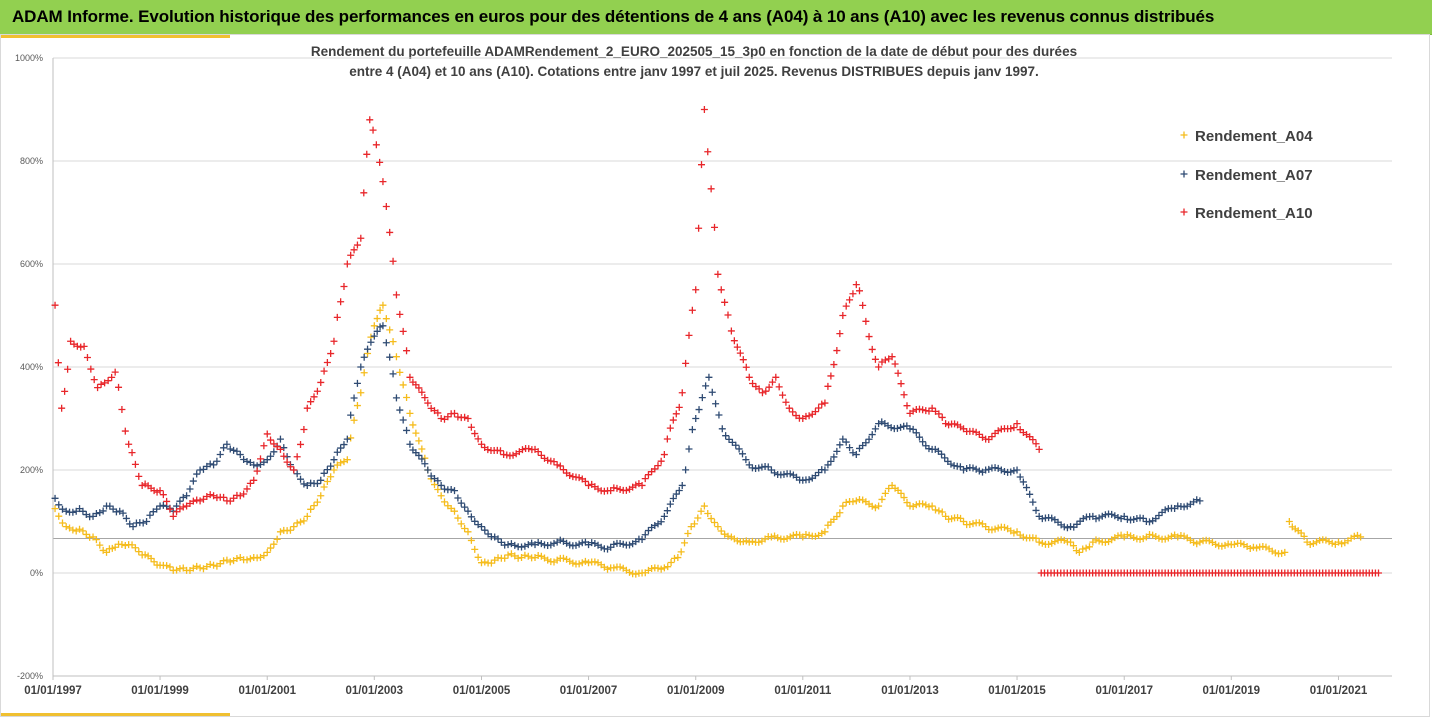 Image resolution: width=1432 pixels, height=719 pixels. I want to click on x-tick-label: 01/01/2011, so click(803, 691).